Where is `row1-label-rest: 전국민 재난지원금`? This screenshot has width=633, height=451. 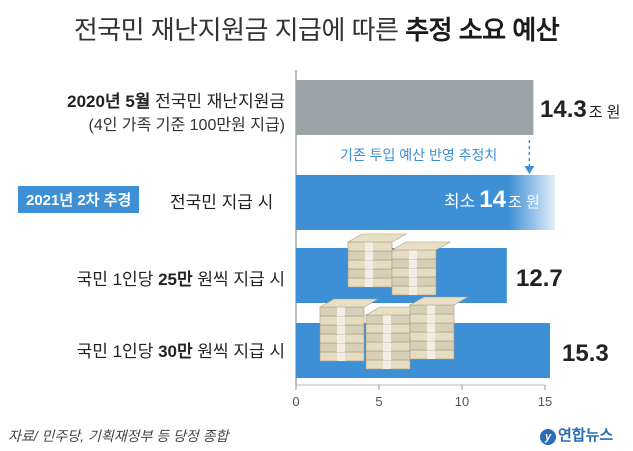
row1-label-rest: 전국민 재난지원금 is located at coordinates (217, 101).